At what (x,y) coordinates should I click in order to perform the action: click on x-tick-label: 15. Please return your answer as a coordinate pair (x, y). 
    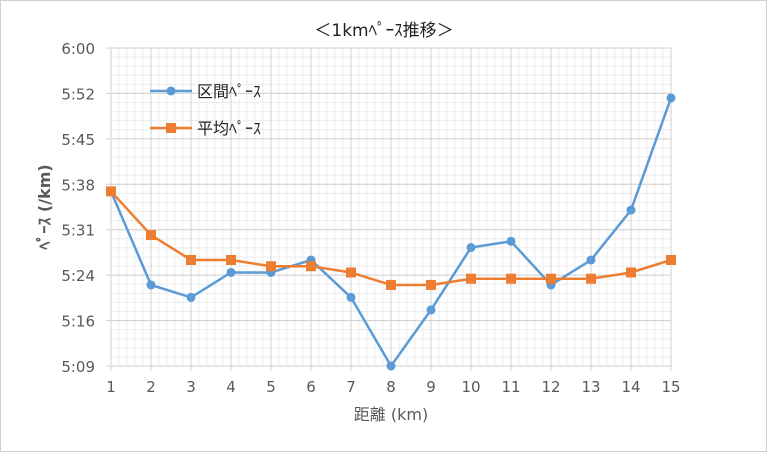
    Looking at the image, I should click on (670, 387).